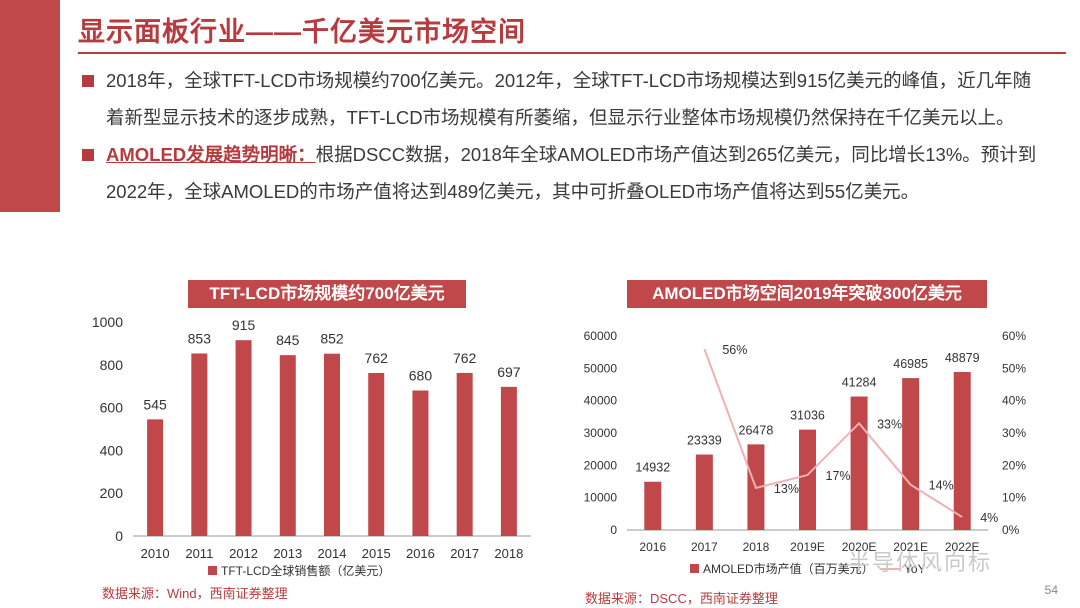 The image size is (1080, 608). Describe the element at coordinates (734, 350) in the screenshot. I see `right-yoy-label: 56%` at that location.